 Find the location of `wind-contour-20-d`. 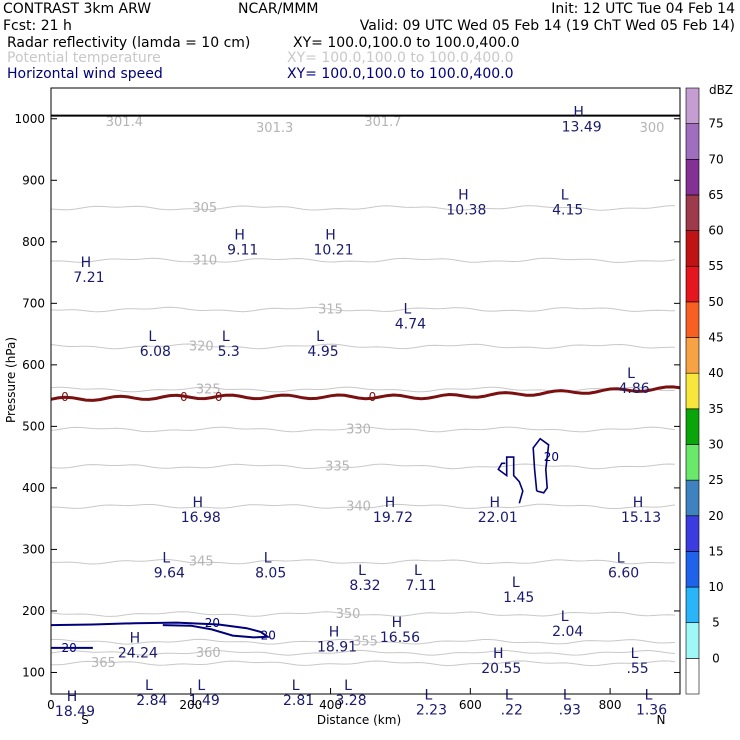

wind-contour-20-d is located at coordinates (541, 465).